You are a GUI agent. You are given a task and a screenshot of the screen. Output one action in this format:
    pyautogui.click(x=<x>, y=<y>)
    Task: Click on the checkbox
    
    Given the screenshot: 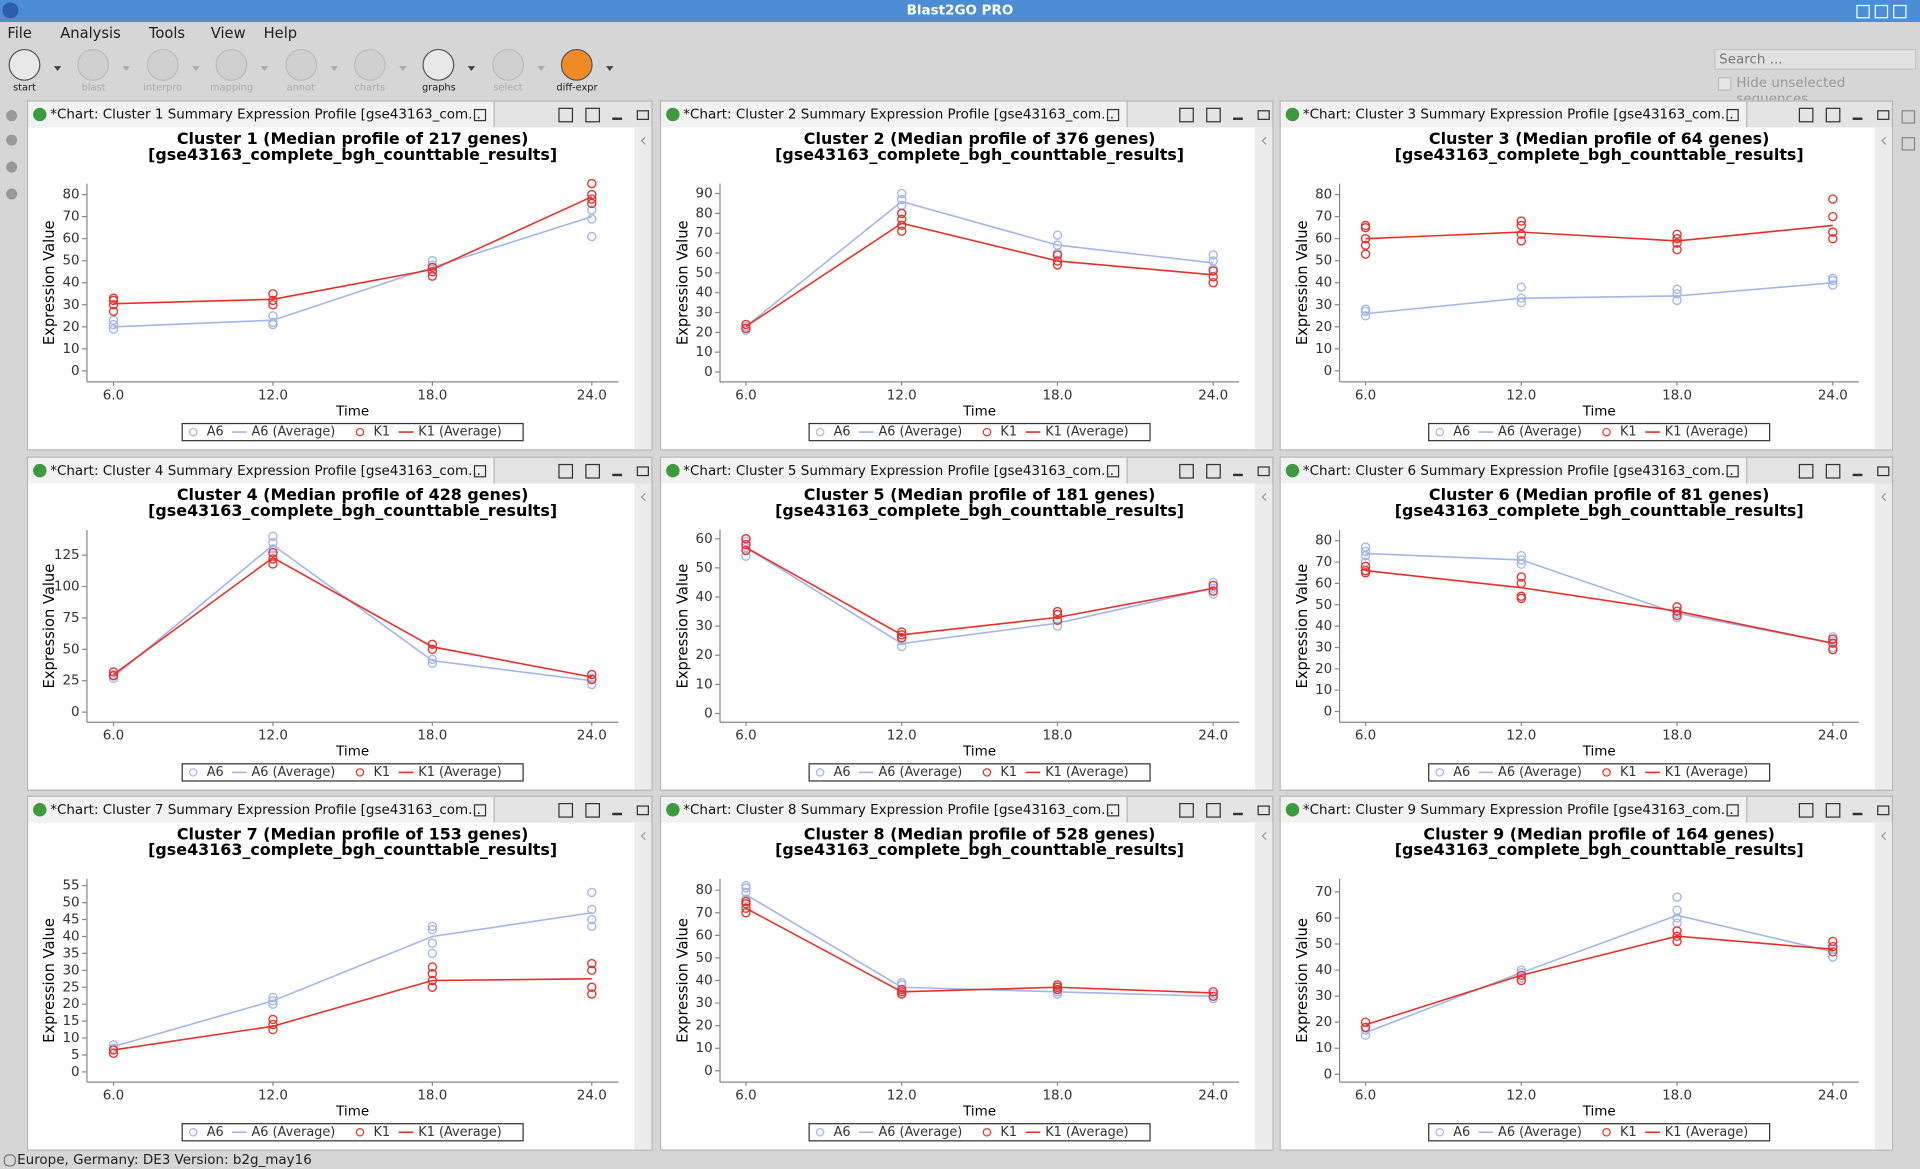 What is the action you would take?
    pyautogui.click(x=1724, y=84)
    